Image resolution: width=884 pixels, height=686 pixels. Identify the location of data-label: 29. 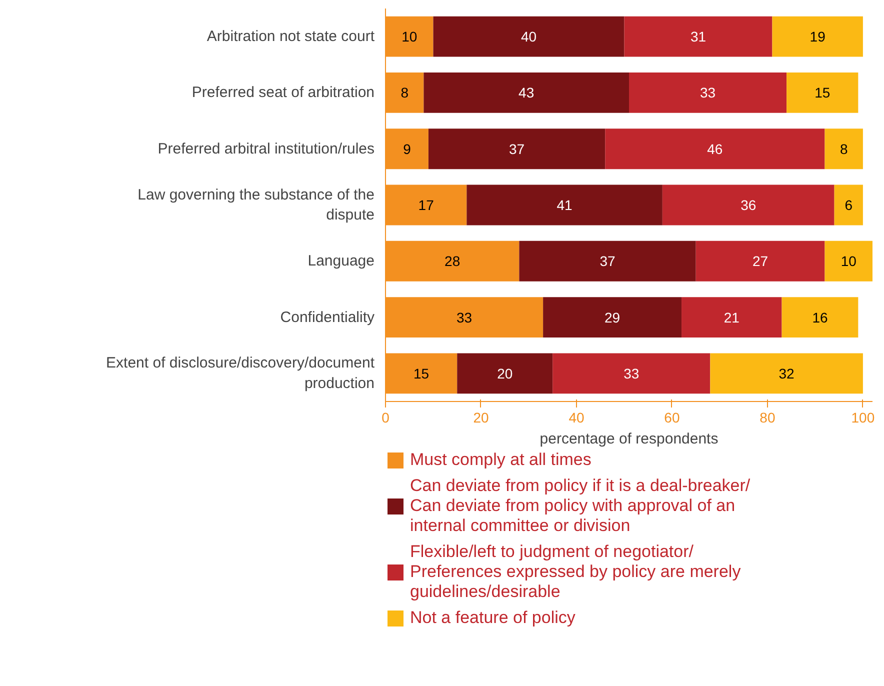
(612, 317).